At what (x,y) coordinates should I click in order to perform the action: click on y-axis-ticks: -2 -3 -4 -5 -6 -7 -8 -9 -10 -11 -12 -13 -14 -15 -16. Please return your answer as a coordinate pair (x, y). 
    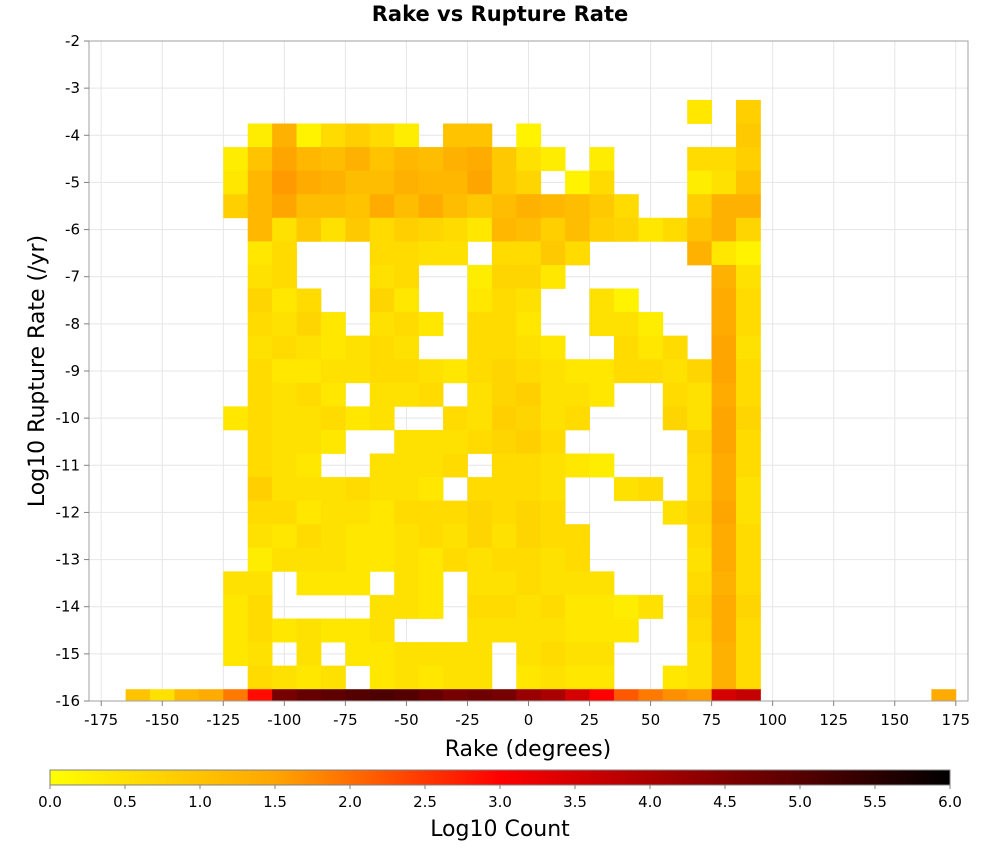
    Looking at the image, I should click on (72, 371).